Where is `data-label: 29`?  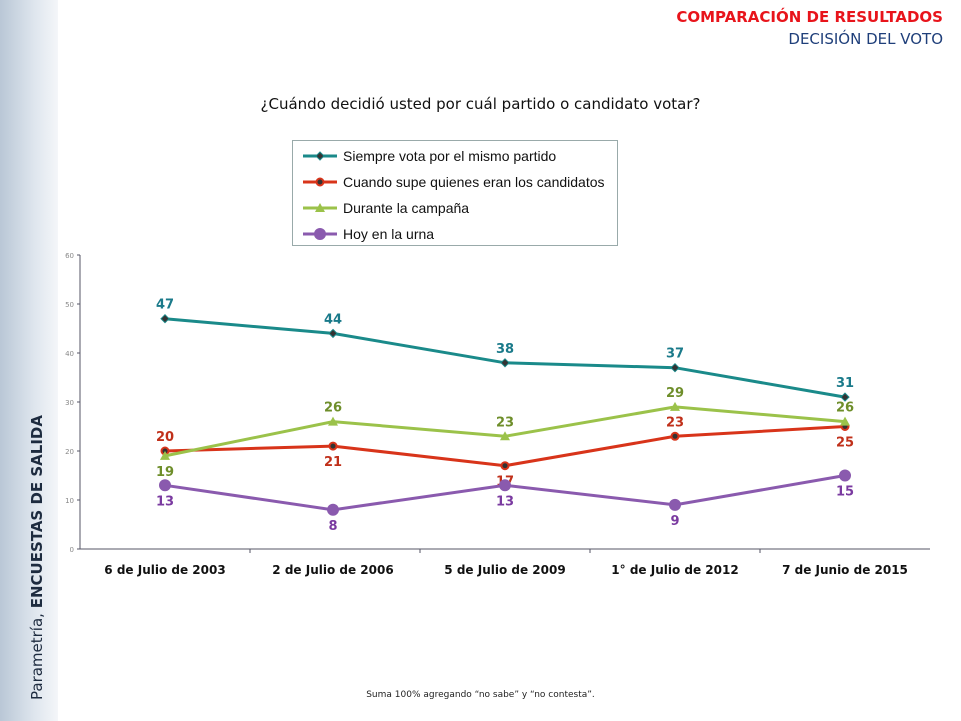 data-label: 29 is located at coordinates (675, 393).